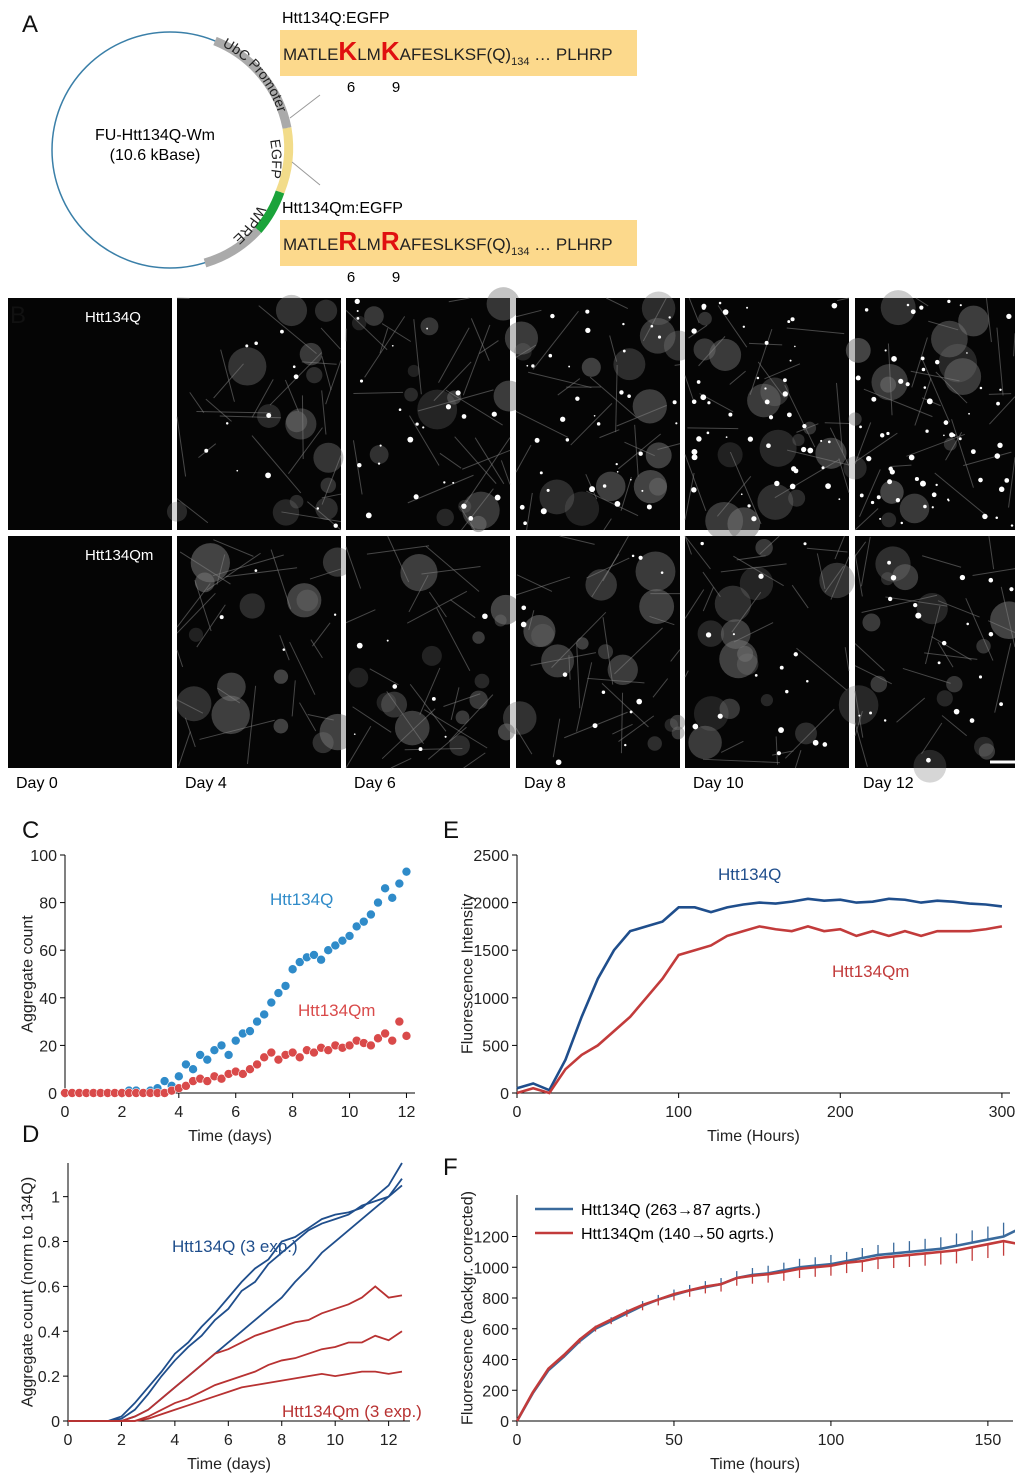 The height and width of the screenshot is (1481, 1015). I want to click on micrograph, so click(935, 652).